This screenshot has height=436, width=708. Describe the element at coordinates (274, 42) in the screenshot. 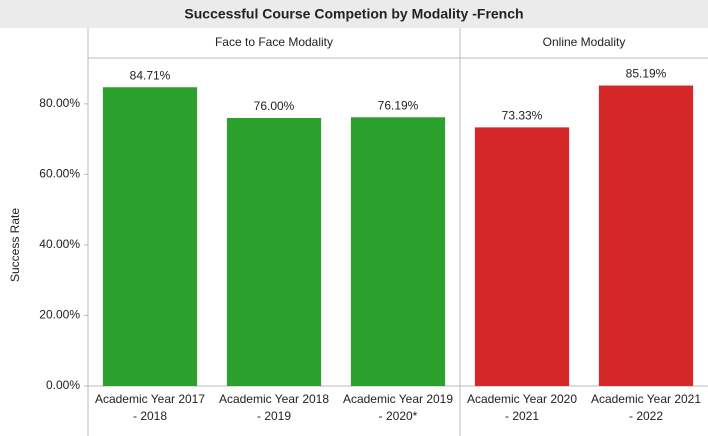

I see `panel-header: Face to Face Modality` at that location.